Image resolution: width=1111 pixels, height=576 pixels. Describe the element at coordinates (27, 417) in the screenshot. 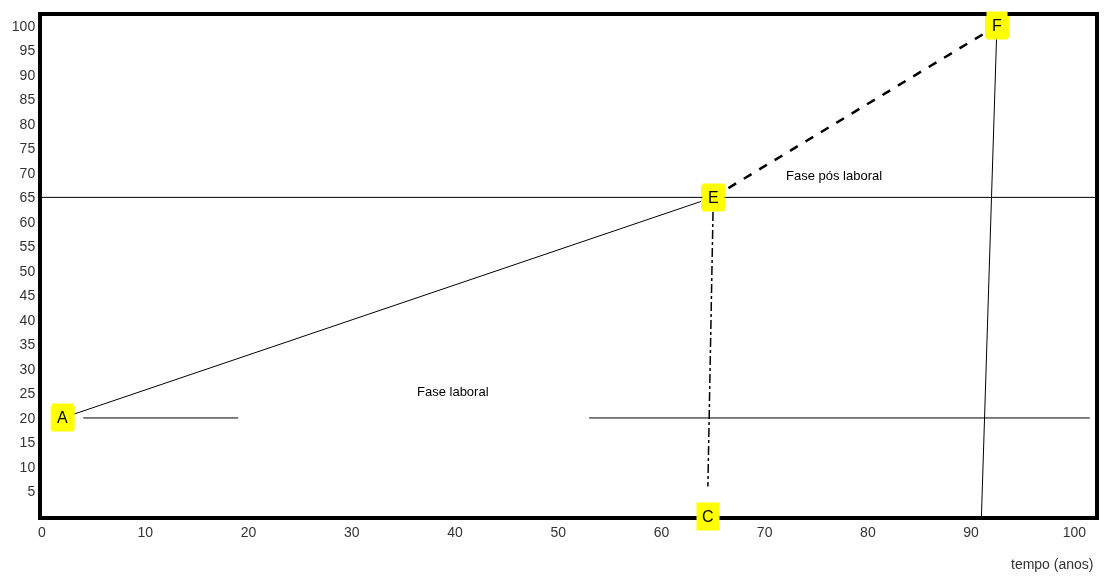

I see `y-tick-label: 20` at that location.